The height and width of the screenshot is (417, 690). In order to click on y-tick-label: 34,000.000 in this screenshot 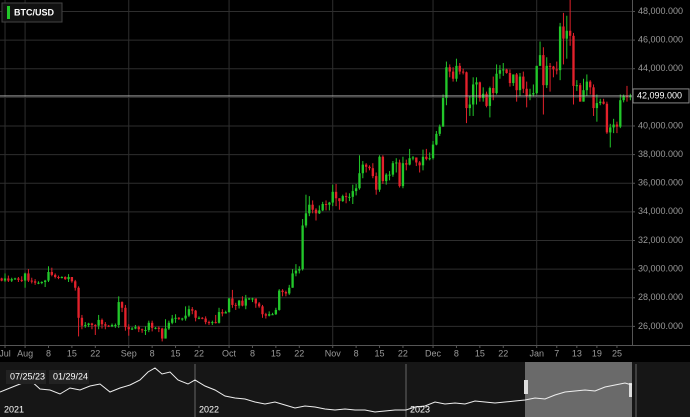, I will do `click(660, 211)`.